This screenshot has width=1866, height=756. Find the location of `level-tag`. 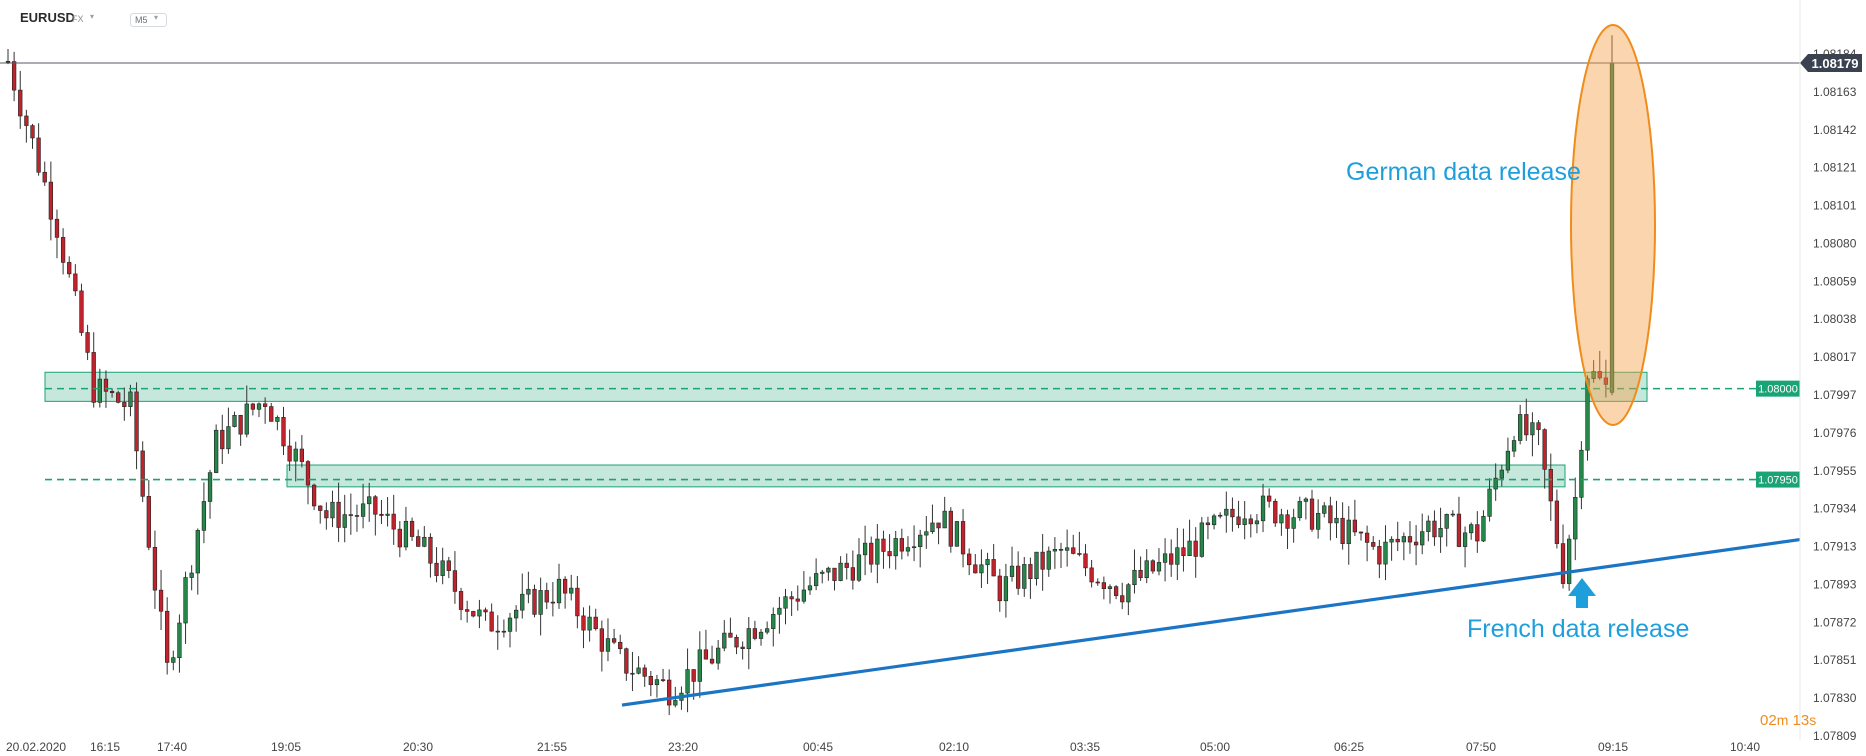

level-tag is located at coordinates (1778, 388).